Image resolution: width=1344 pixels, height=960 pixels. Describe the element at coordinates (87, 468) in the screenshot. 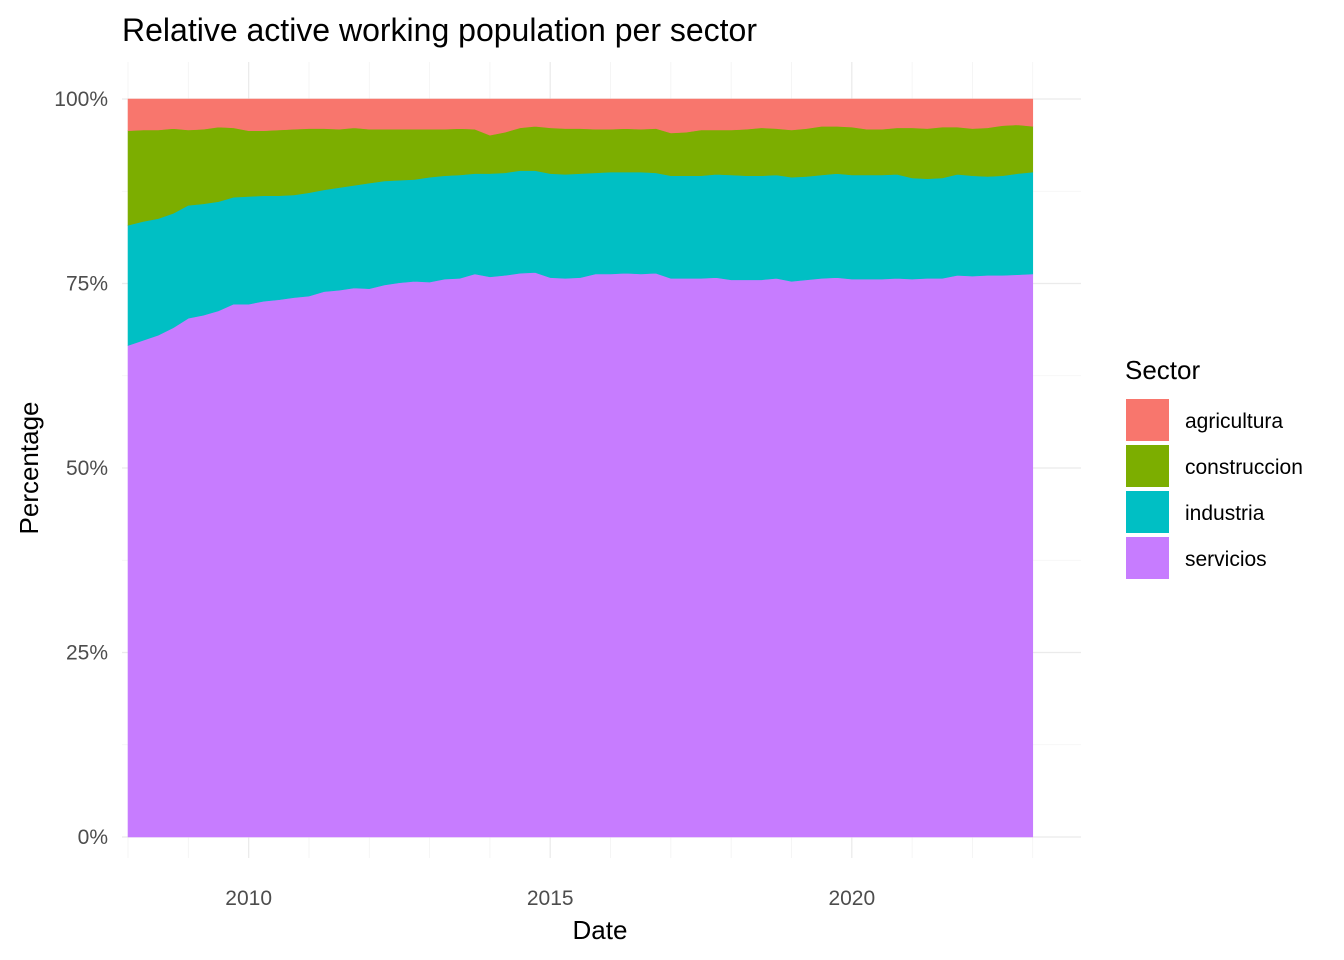

I see `y-tick-label: 50%` at that location.